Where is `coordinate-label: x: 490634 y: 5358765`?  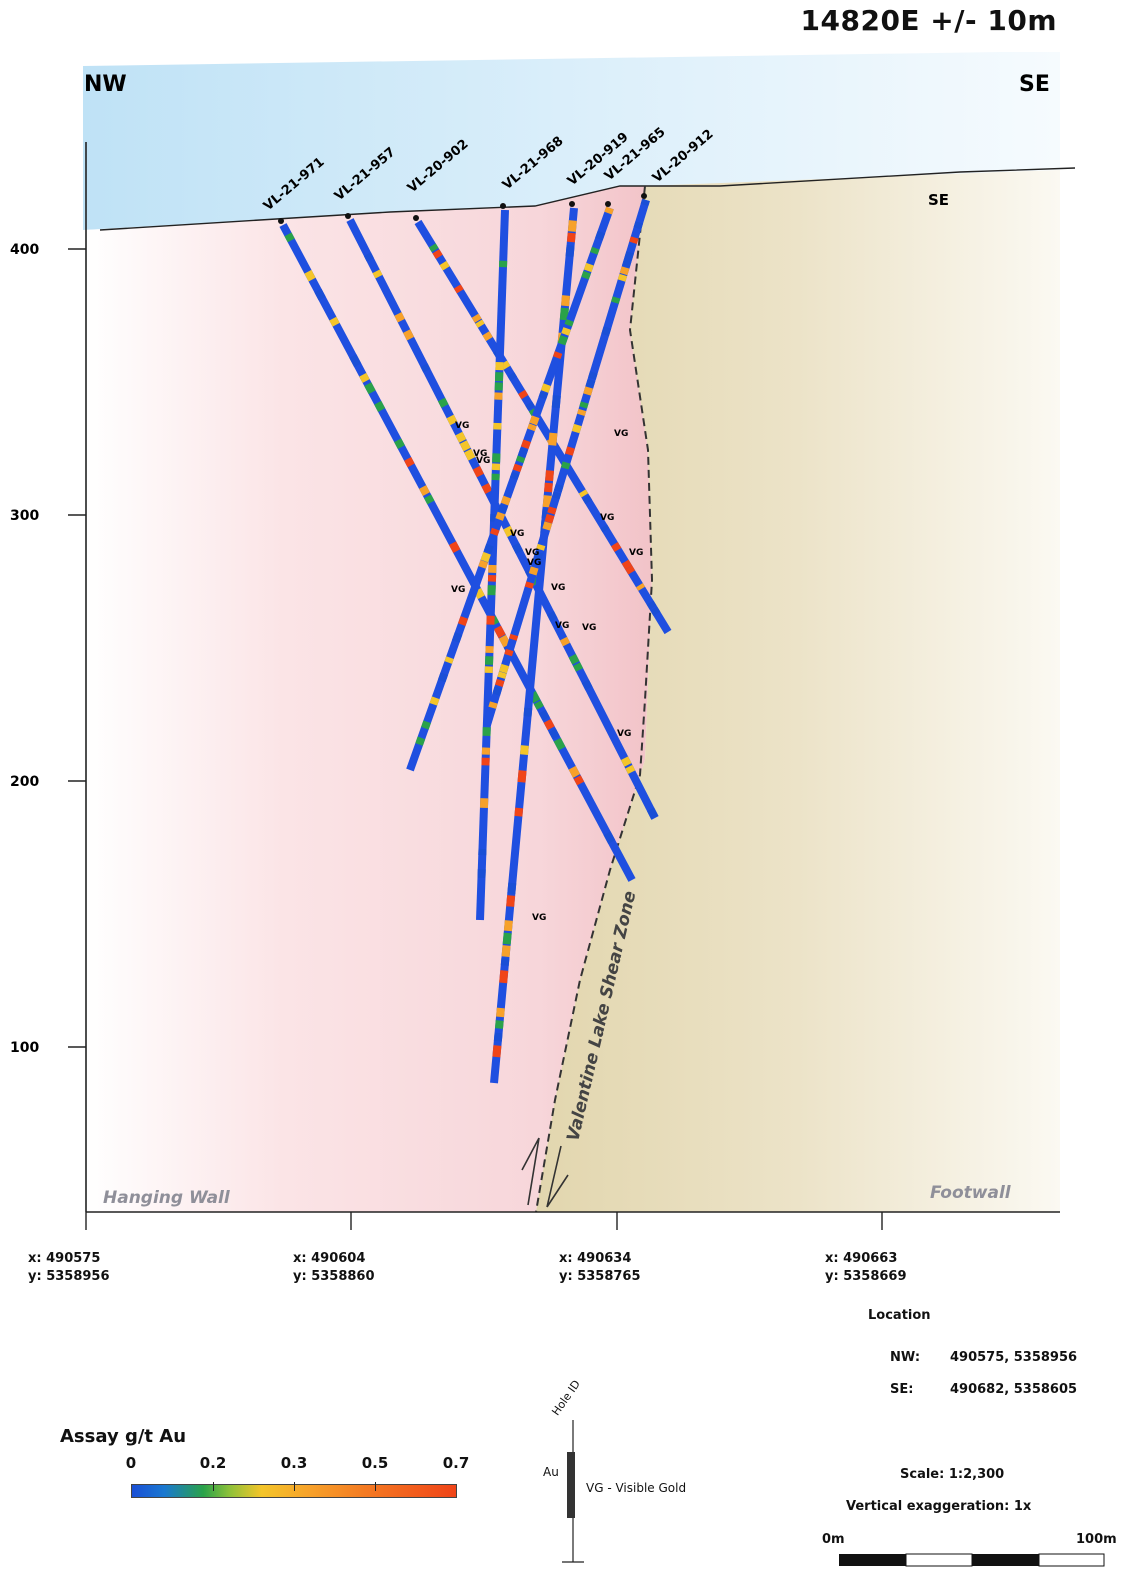 coordinate-label: x: 490634 y: 5358765 is located at coordinates (600, 1267).